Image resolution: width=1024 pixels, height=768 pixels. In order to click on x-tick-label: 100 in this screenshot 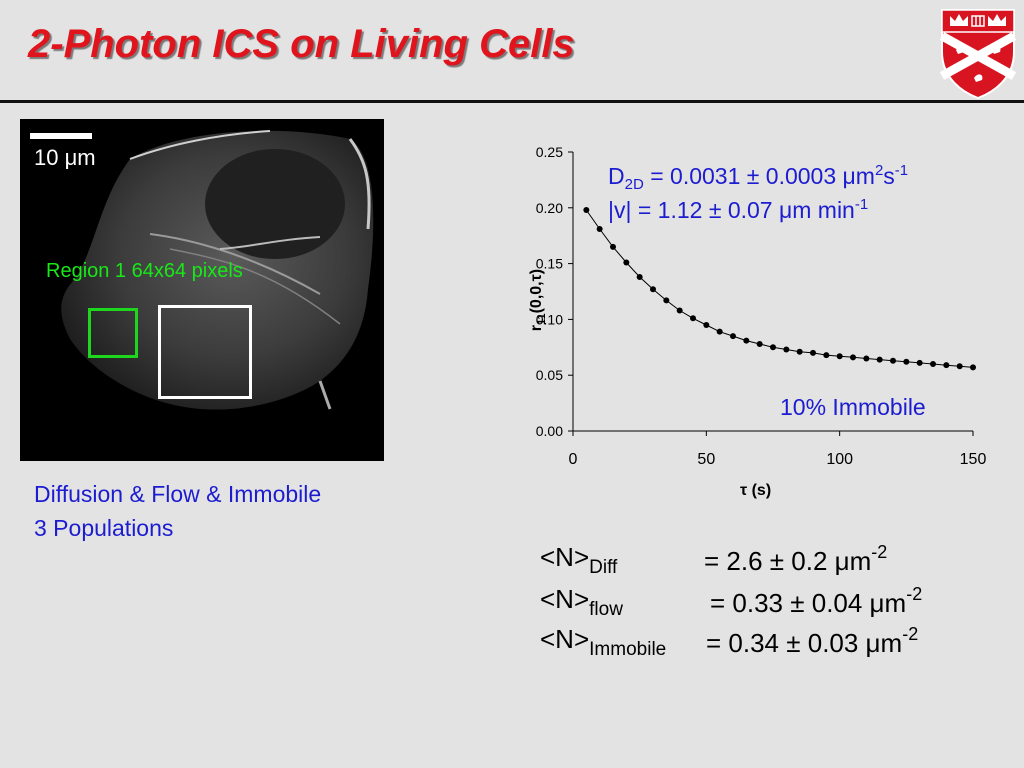, I will do `click(839, 459)`.